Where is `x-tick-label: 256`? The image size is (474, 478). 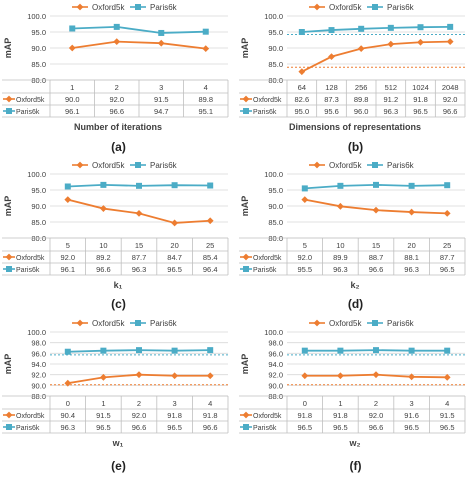
x-tick-label: 256 is located at coordinates (361, 87).